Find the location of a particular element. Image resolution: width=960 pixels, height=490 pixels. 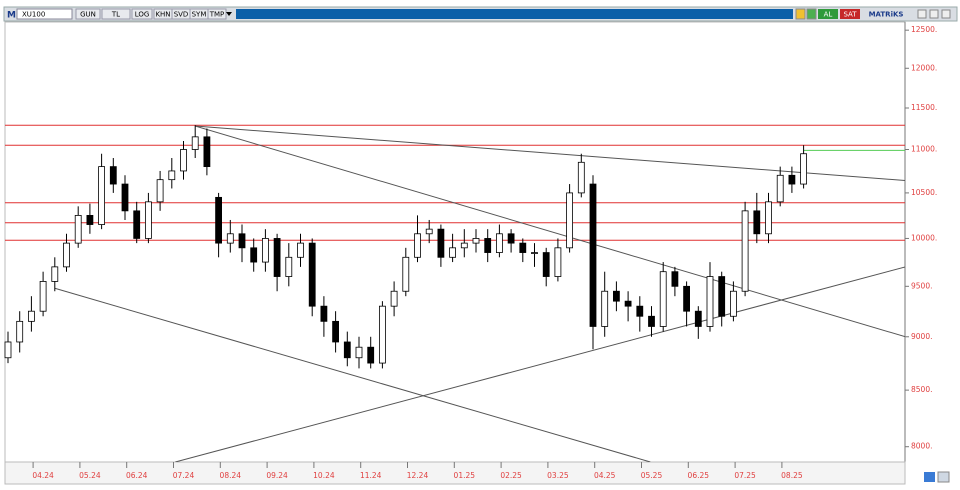

toolbar-button-label: TL is located at coordinates (115, 15).